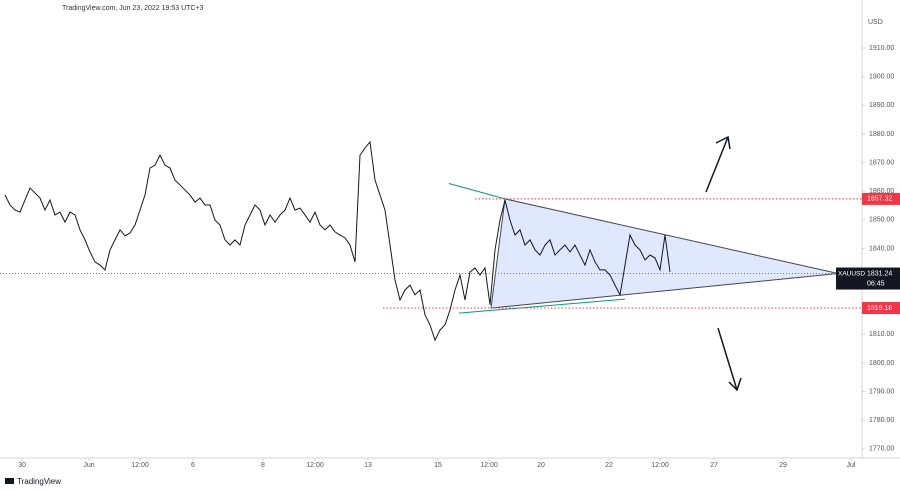 The height and width of the screenshot is (492, 900). Describe the element at coordinates (881, 391) in the screenshot. I see `y-tick-label: 1790.00` at that location.